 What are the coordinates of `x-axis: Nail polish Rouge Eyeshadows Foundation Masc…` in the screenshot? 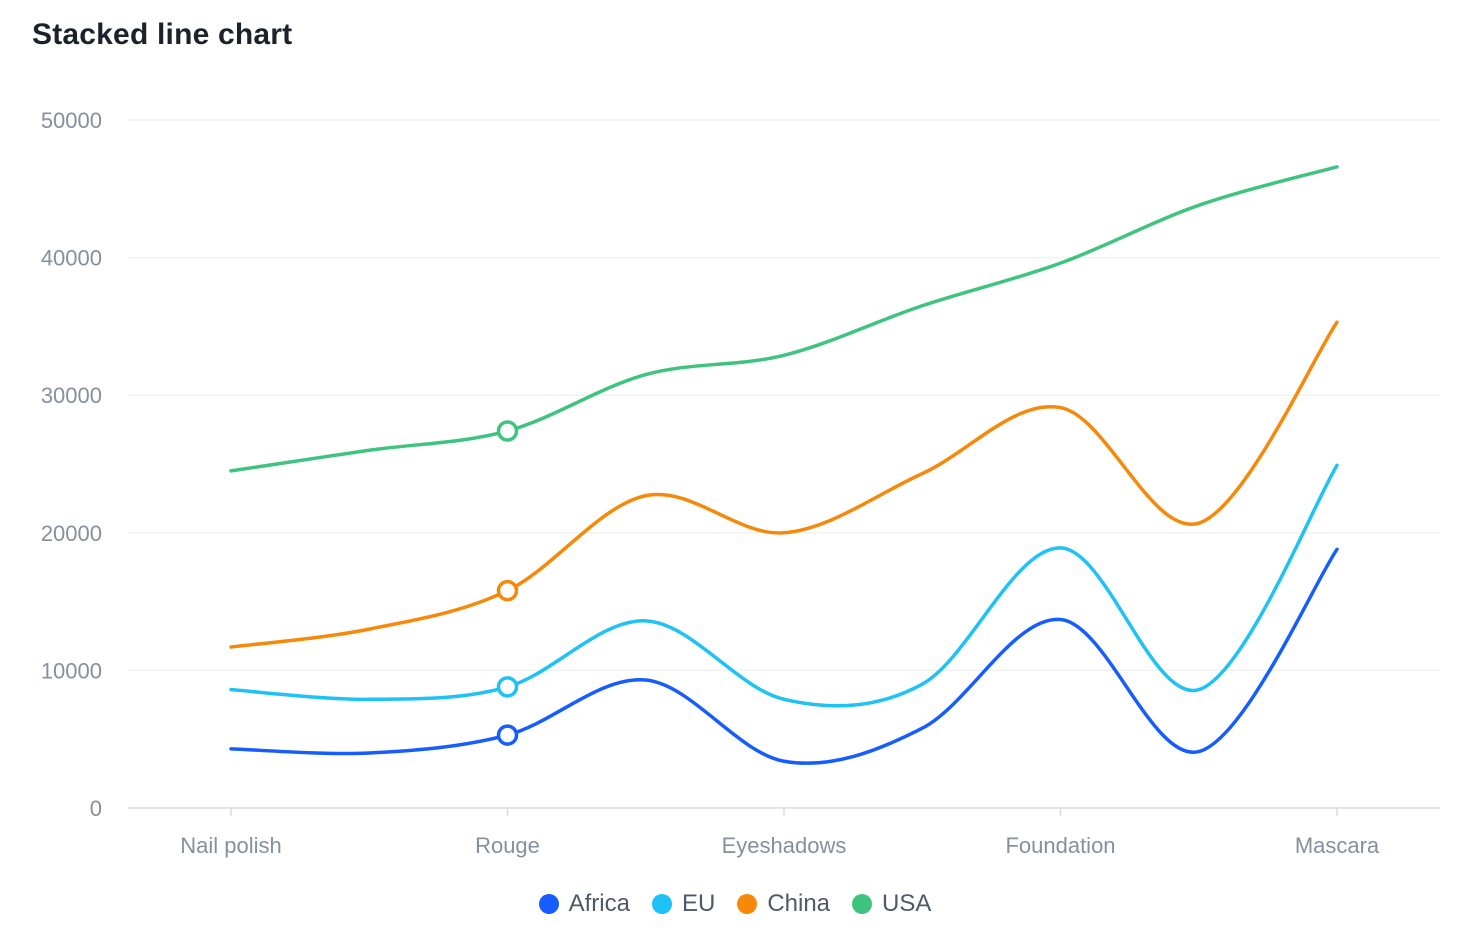 It's located at (784, 832).